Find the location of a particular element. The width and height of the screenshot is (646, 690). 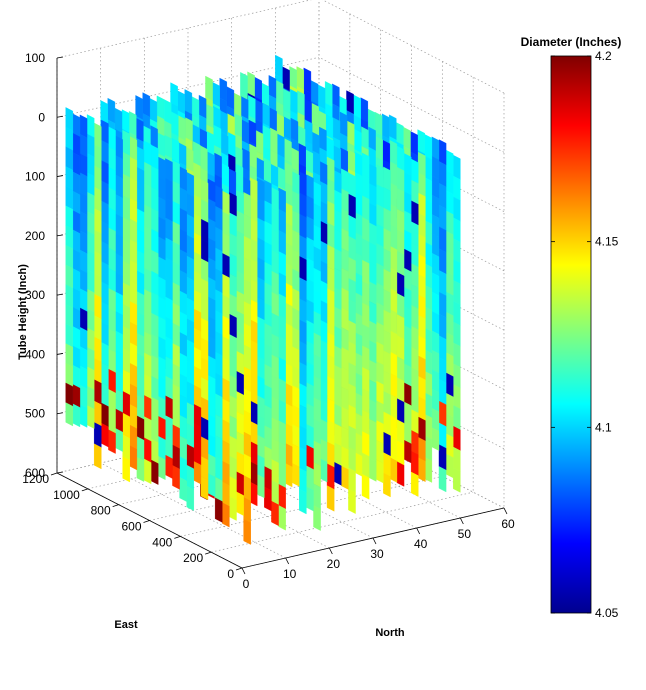

east-tick-label: 200 is located at coordinates (193, 558).